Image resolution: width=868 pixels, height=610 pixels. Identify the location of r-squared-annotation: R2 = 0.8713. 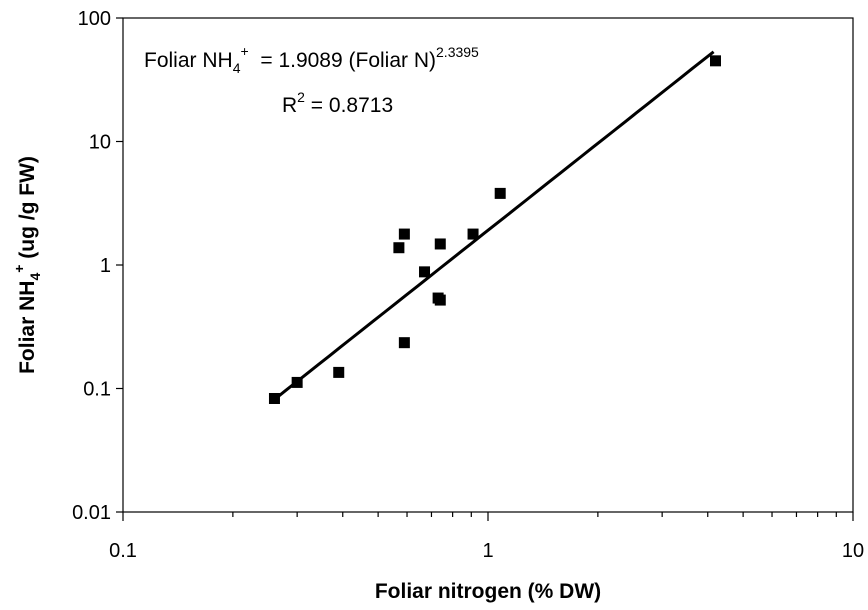
(337, 103).